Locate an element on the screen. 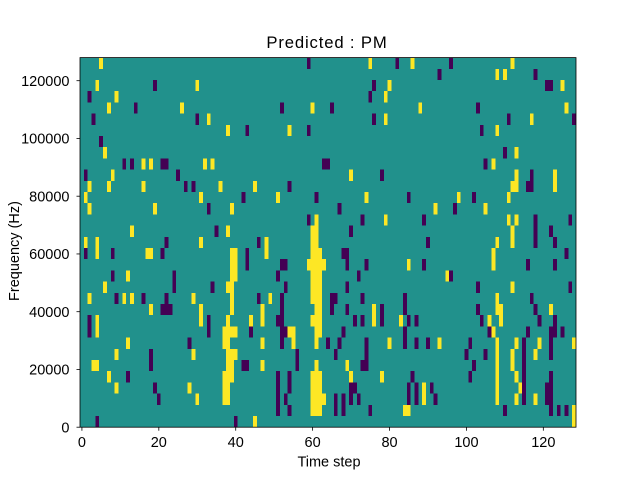 The height and width of the screenshot is (480, 640). svg-text: 100 is located at coordinates (466, 443).